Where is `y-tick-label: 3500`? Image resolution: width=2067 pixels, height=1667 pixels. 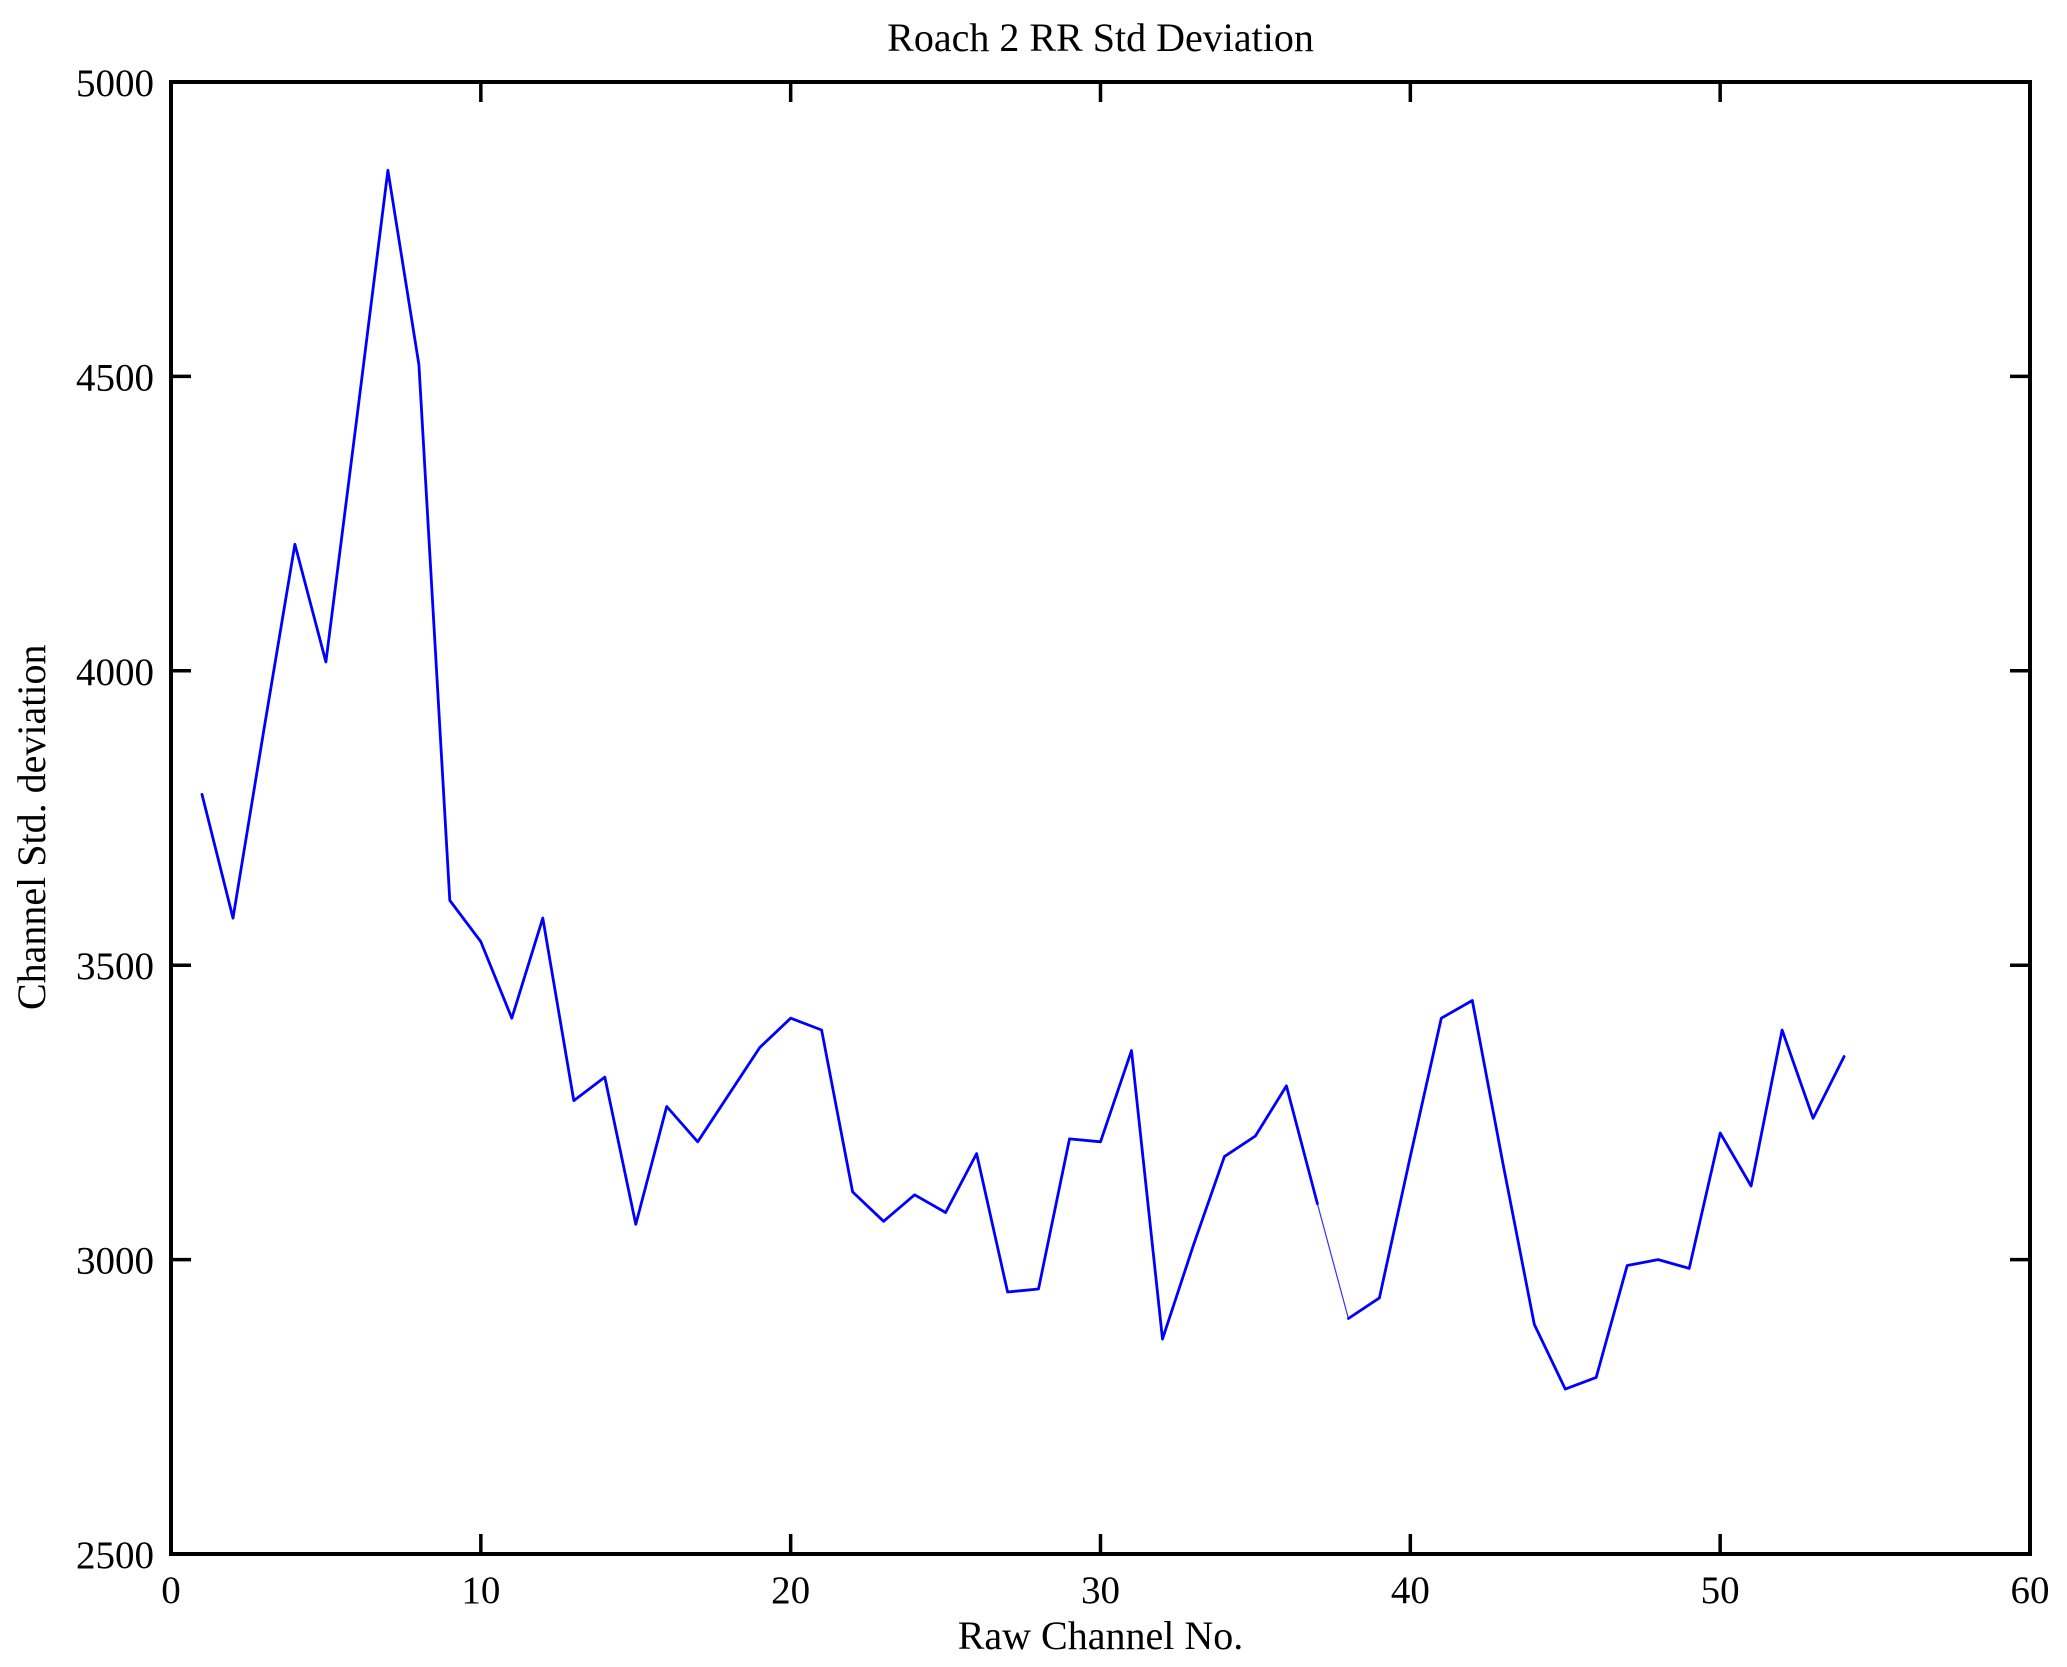 y-tick-label: 3500 is located at coordinates (115, 966).